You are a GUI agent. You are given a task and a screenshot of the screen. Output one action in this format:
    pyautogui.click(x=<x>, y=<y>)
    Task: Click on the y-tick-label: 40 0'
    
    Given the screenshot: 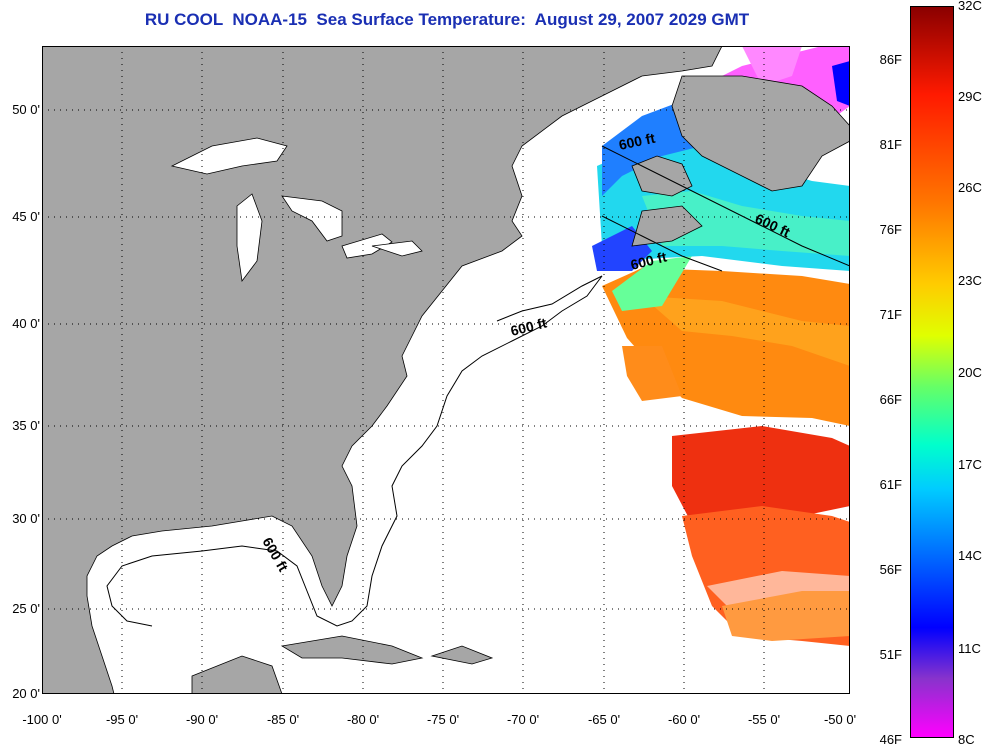 What is the action you would take?
    pyautogui.click(x=26, y=323)
    